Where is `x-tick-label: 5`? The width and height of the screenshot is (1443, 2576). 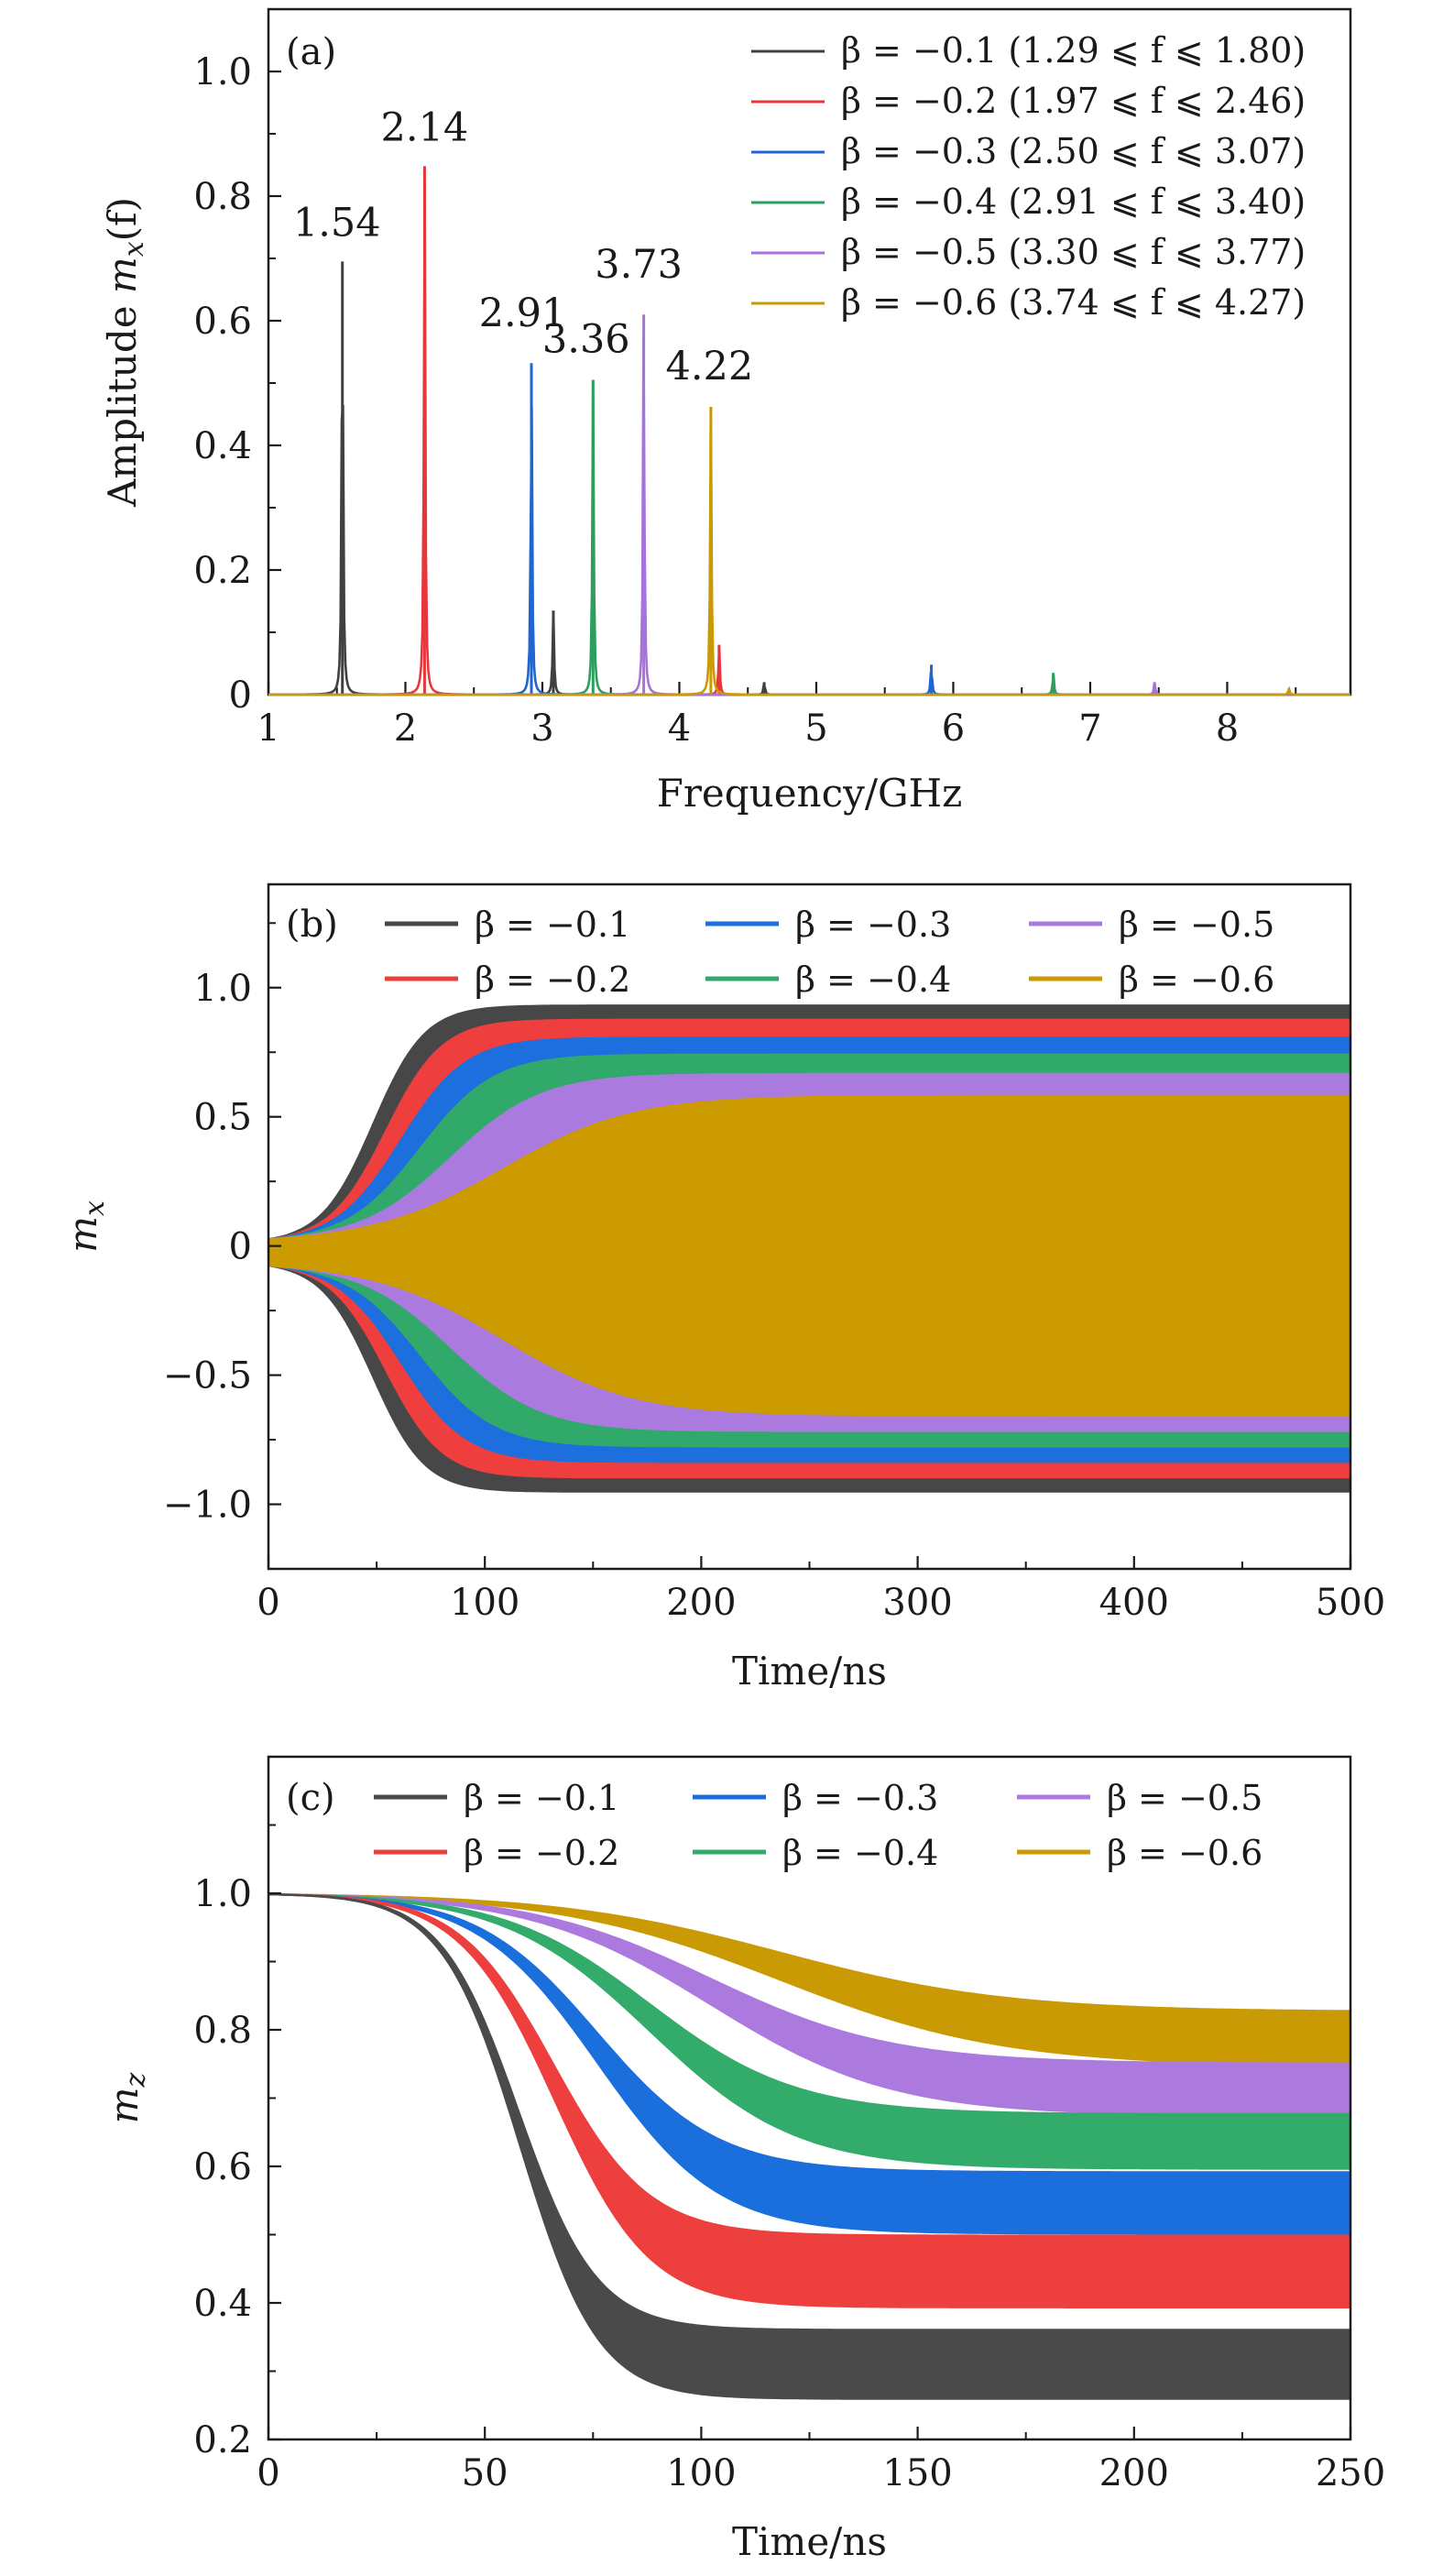 x-tick-label: 5 is located at coordinates (816, 729).